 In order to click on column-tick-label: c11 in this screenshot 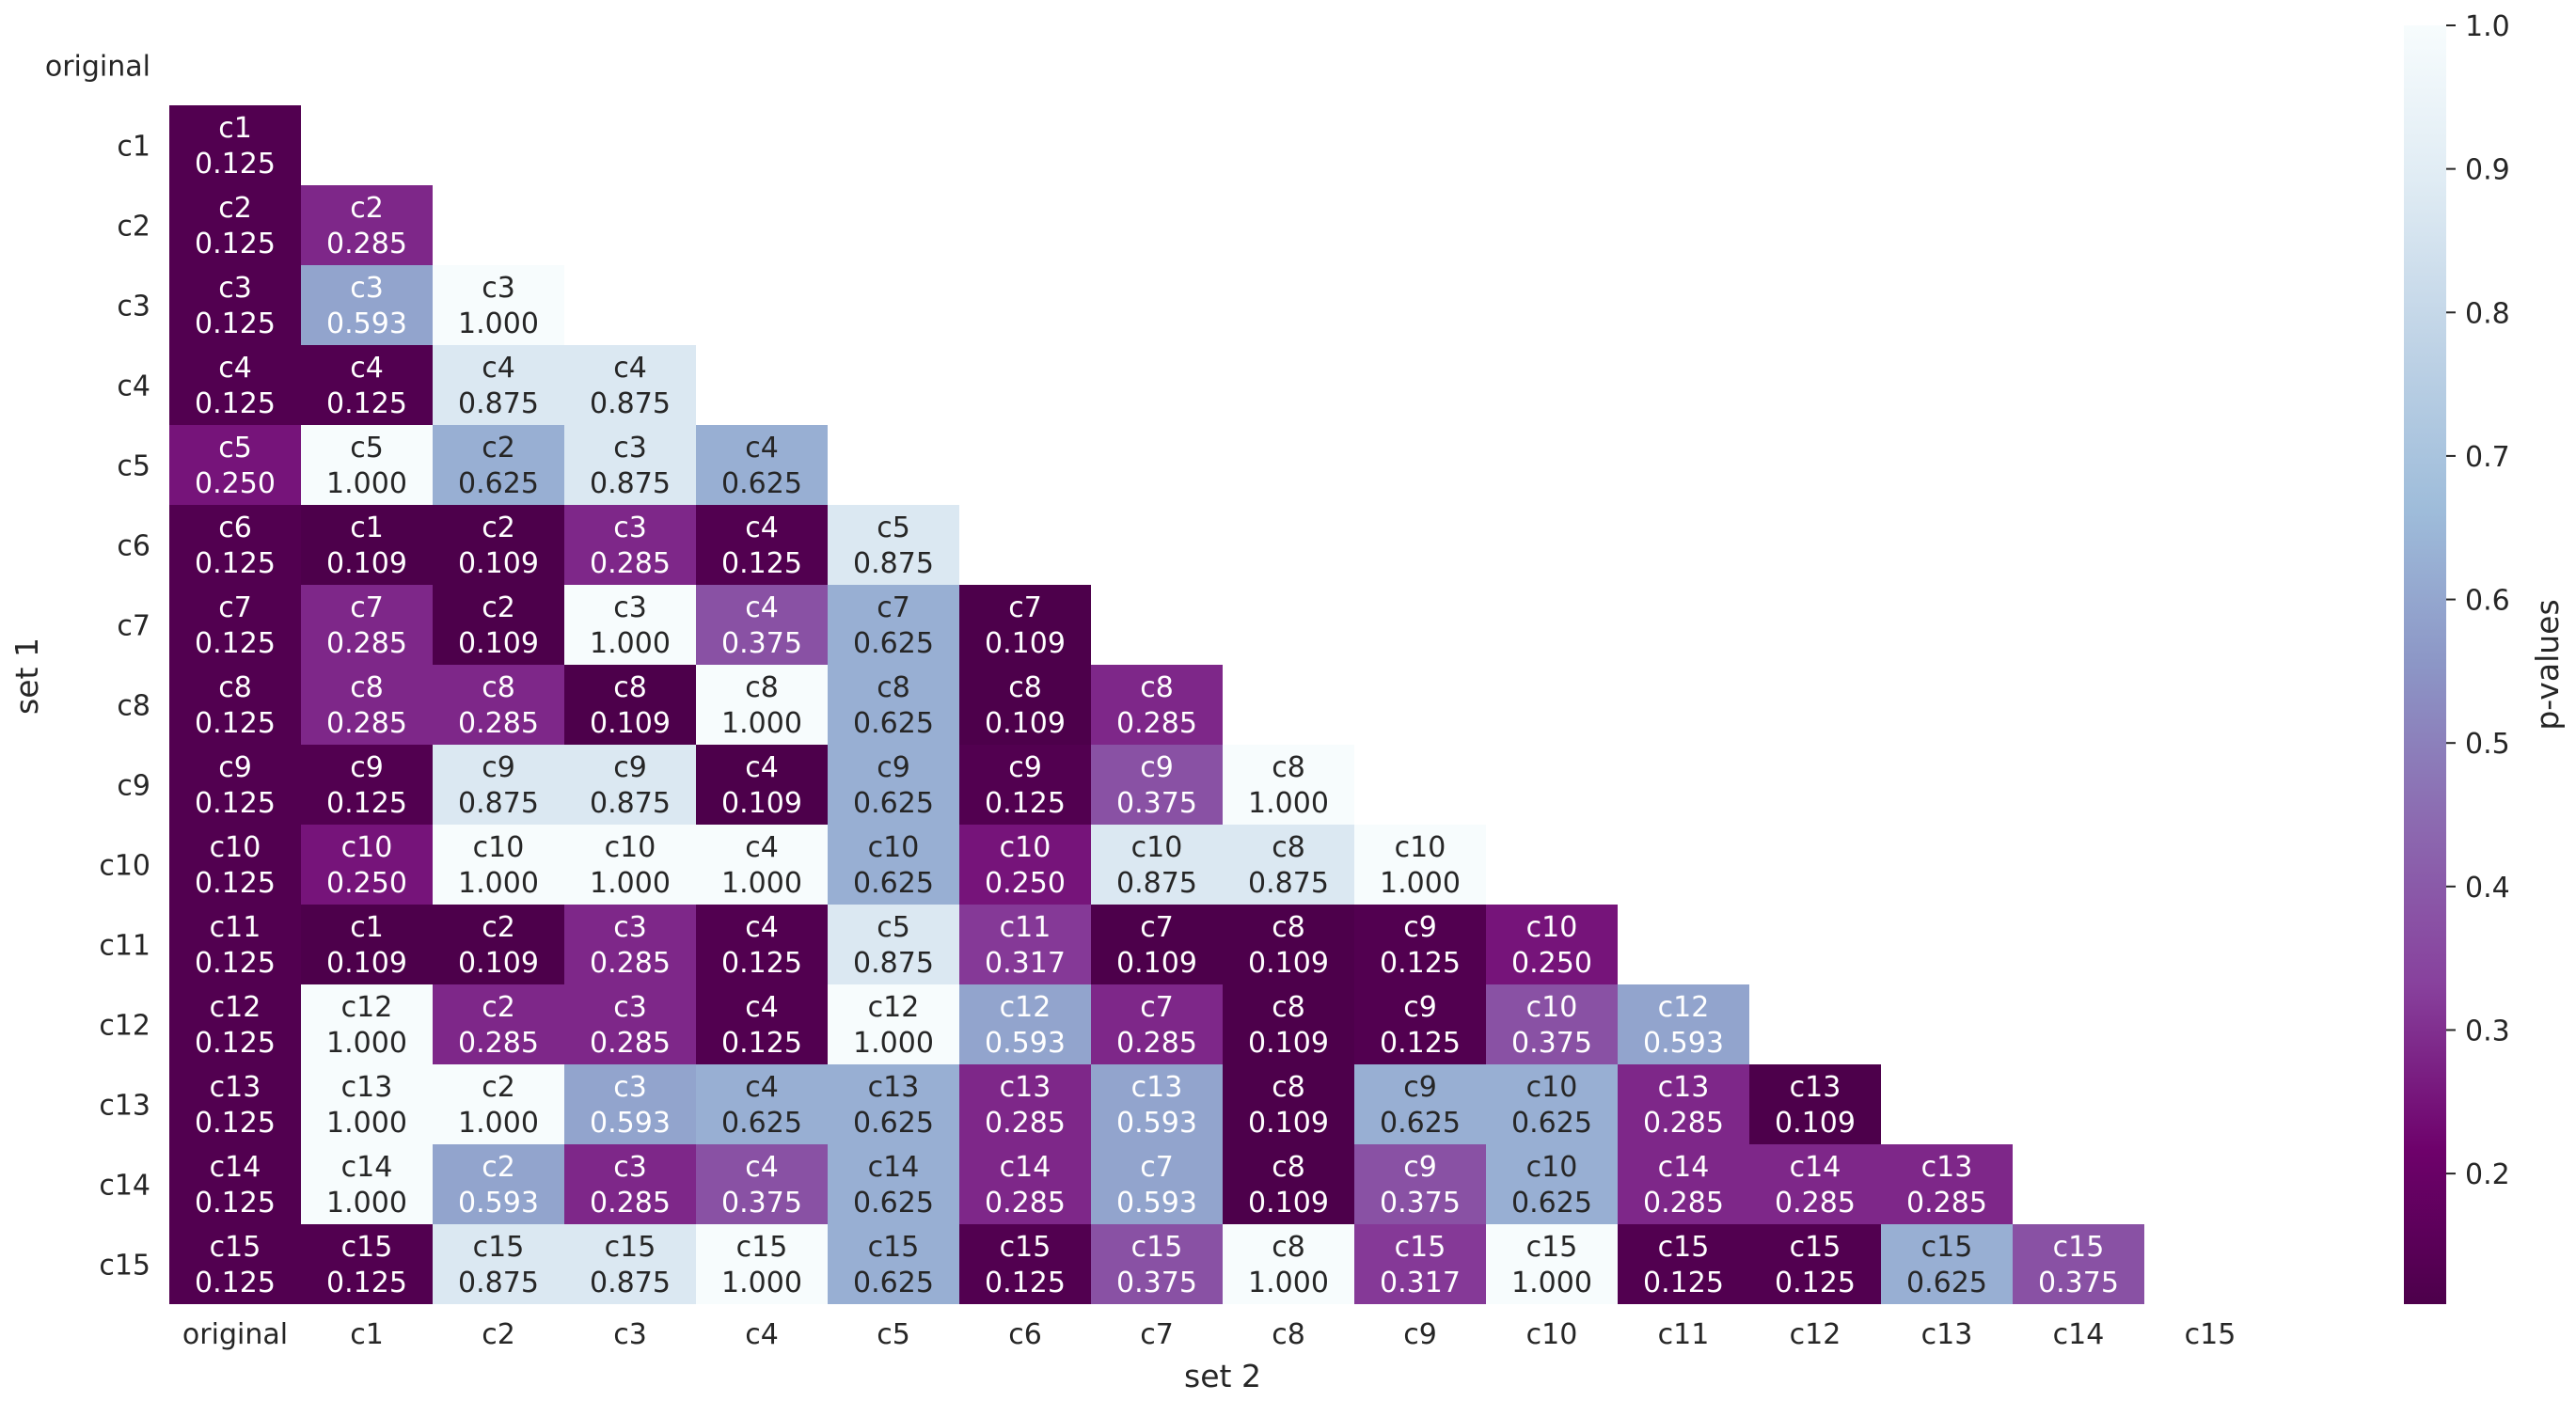, I will do `click(1684, 1334)`.